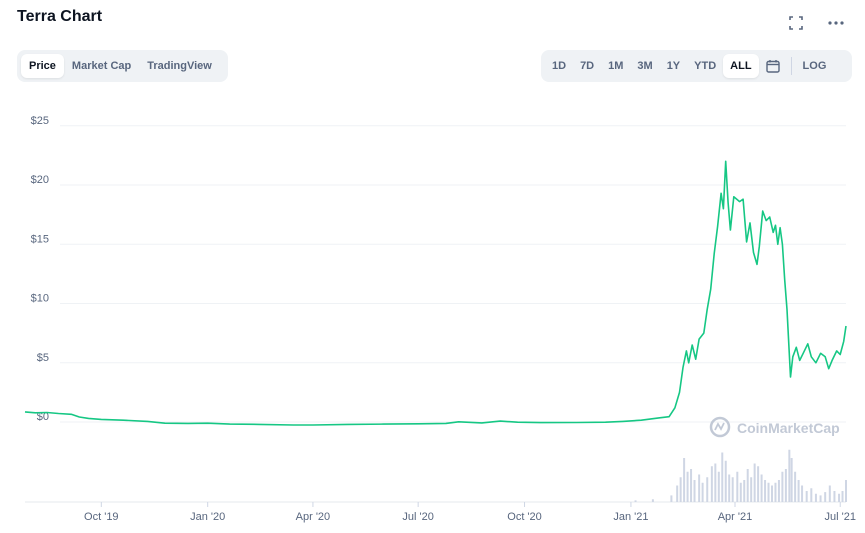  Describe the element at coordinates (101, 66) in the screenshot. I see `tab-market-cap: Market Cap` at that location.